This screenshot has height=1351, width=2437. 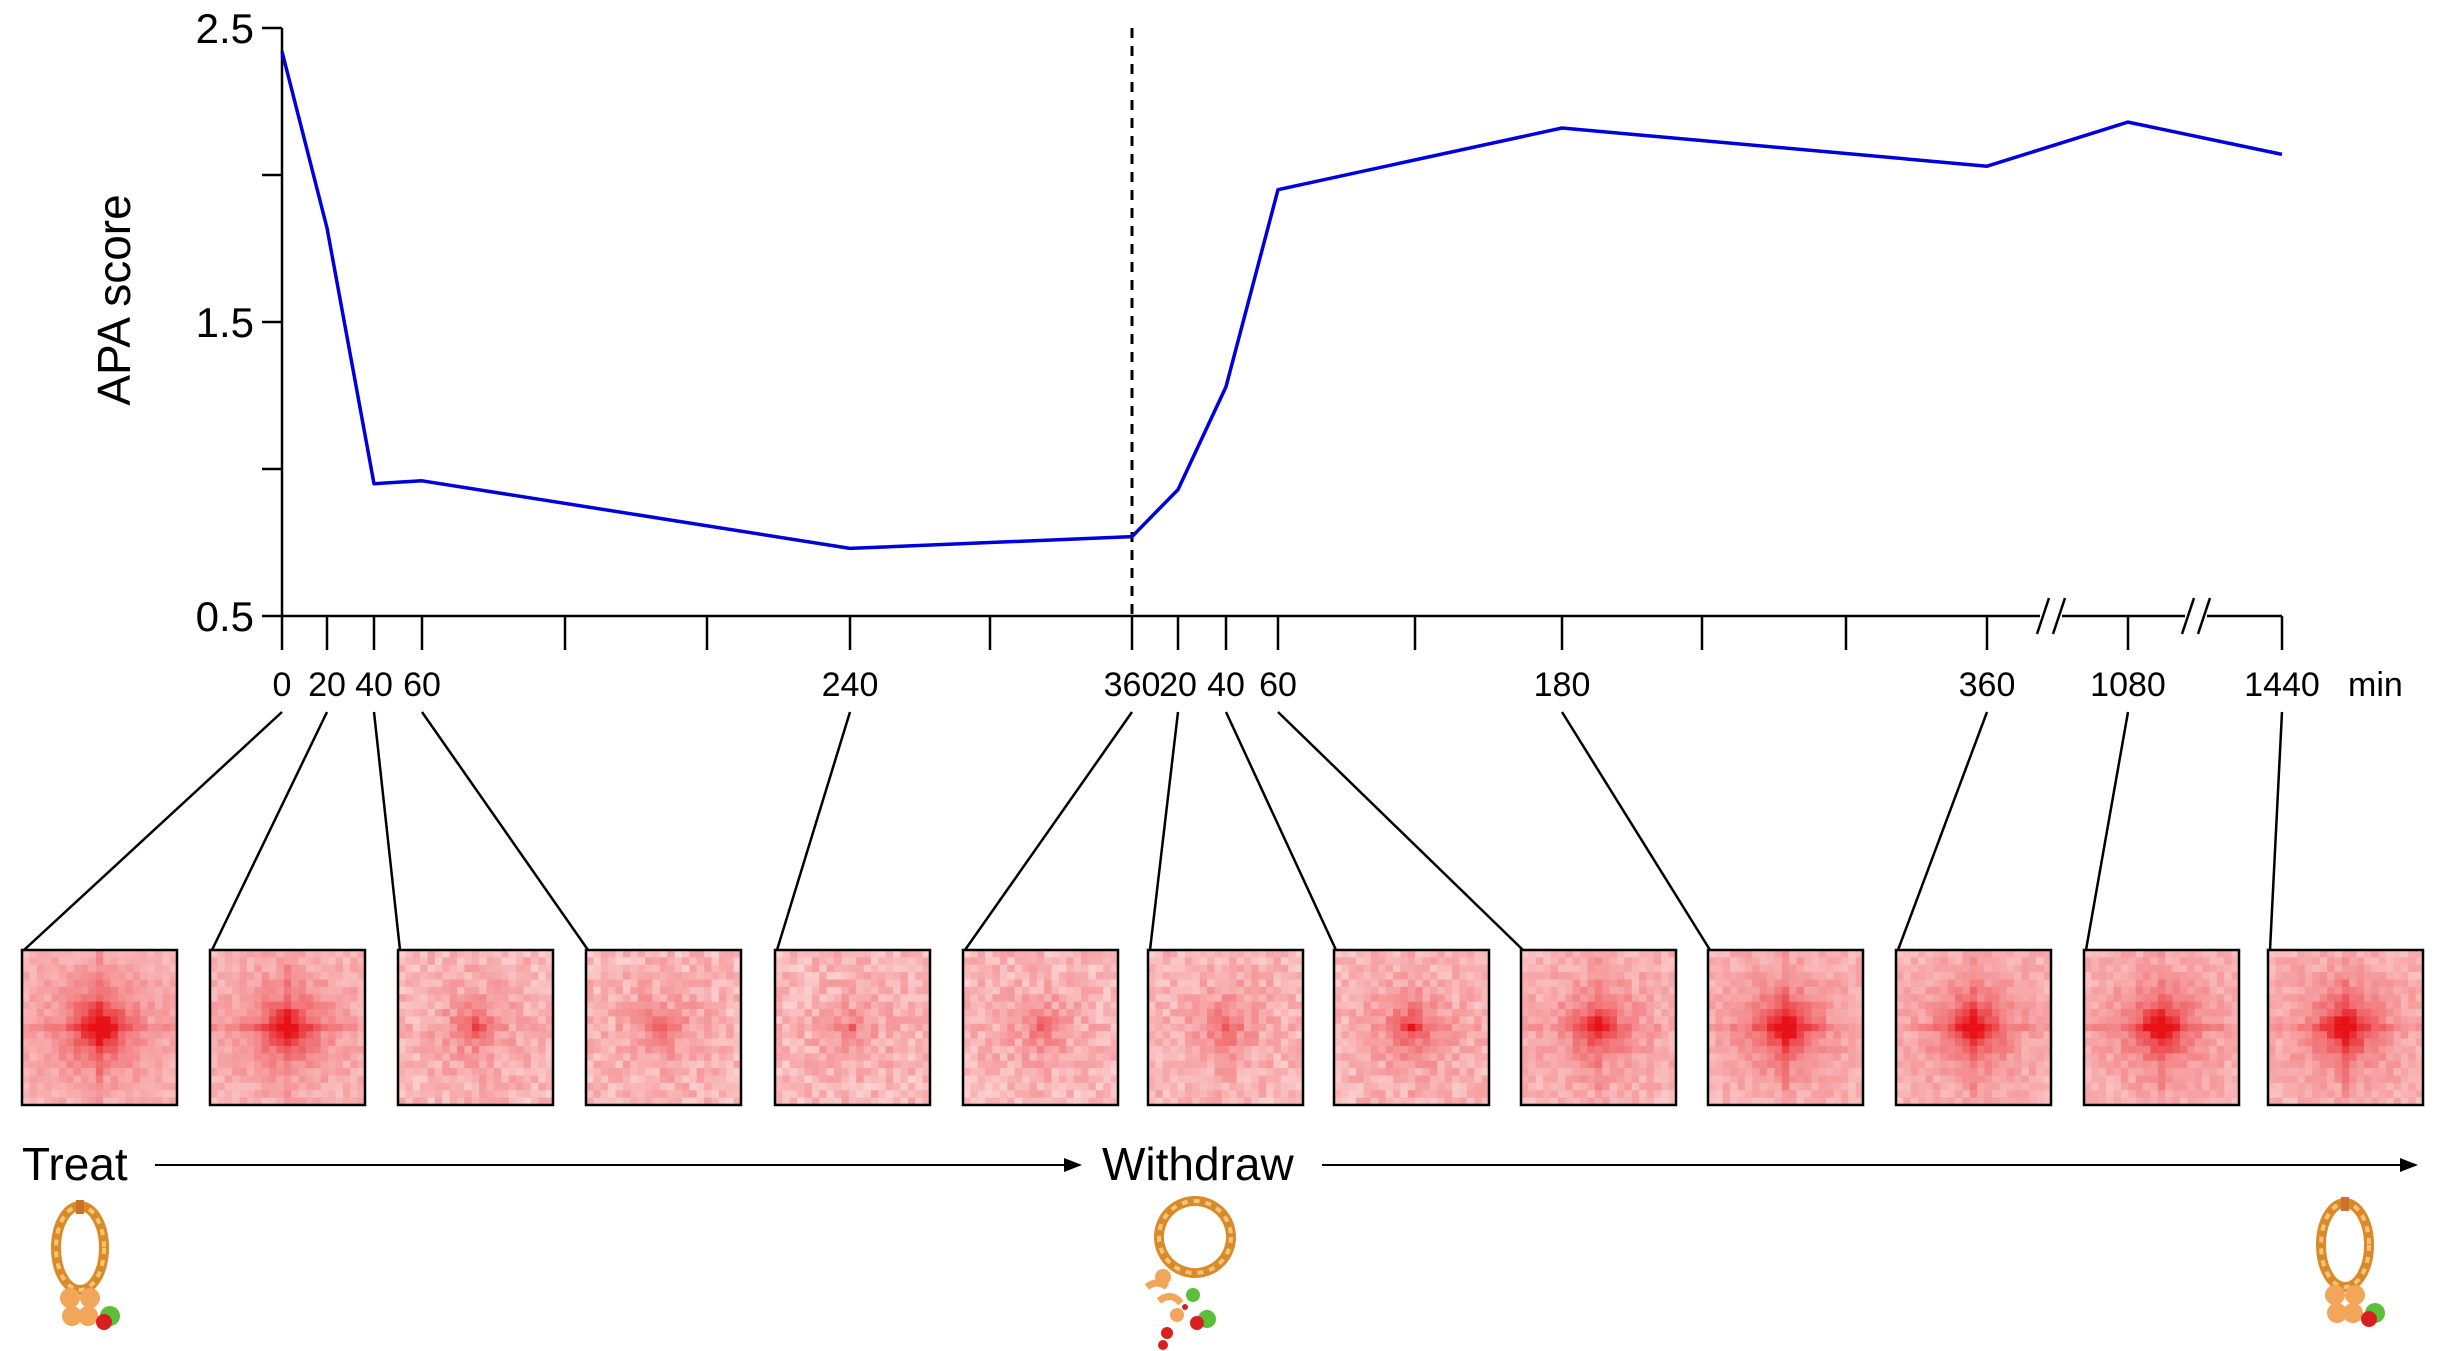 What do you see at coordinates (282, 685) in the screenshot?
I see `x-tick-label: 0` at bounding box center [282, 685].